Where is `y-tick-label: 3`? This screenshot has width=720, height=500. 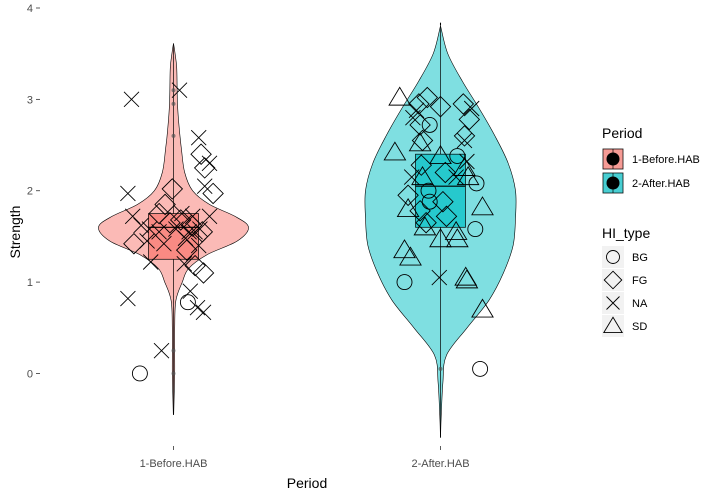 y-tick-label: 3 is located at coordinates (30, 100).